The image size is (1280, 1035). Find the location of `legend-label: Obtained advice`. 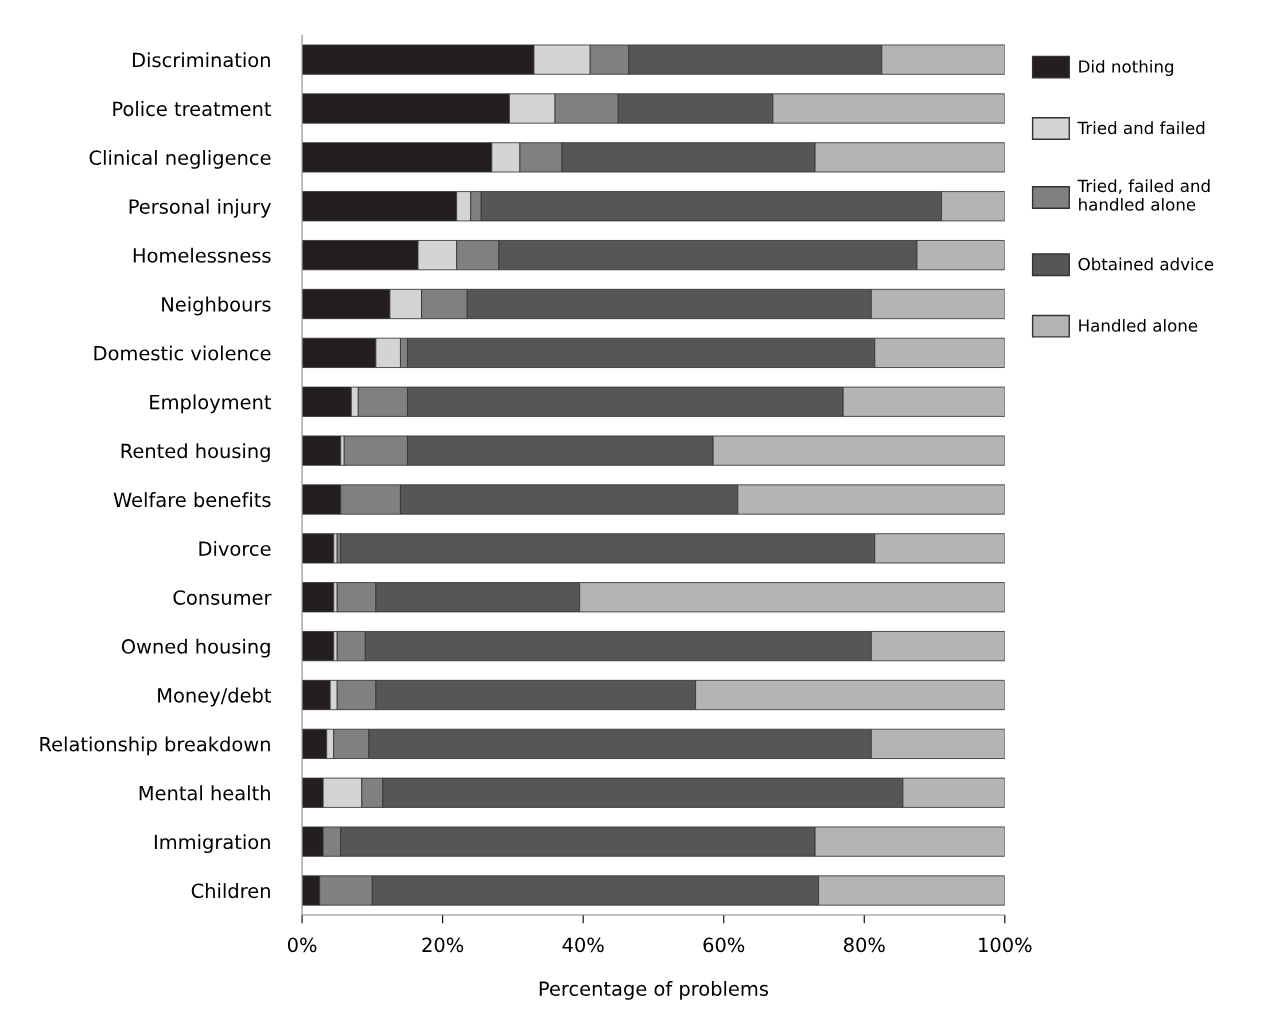

legend-label: Obtained advice is located at coordinates (1146, 264).